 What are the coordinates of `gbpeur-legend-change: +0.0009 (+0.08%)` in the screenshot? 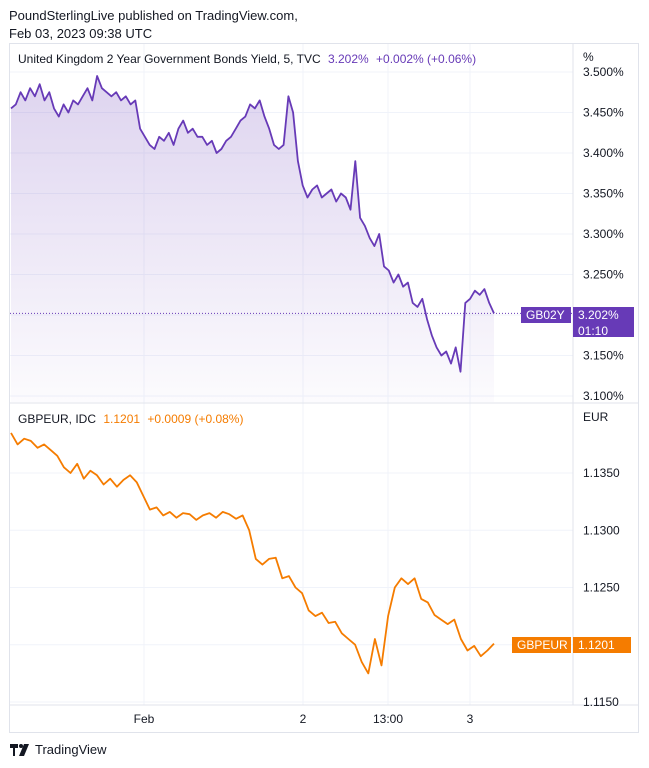 It's located at (195, 419).